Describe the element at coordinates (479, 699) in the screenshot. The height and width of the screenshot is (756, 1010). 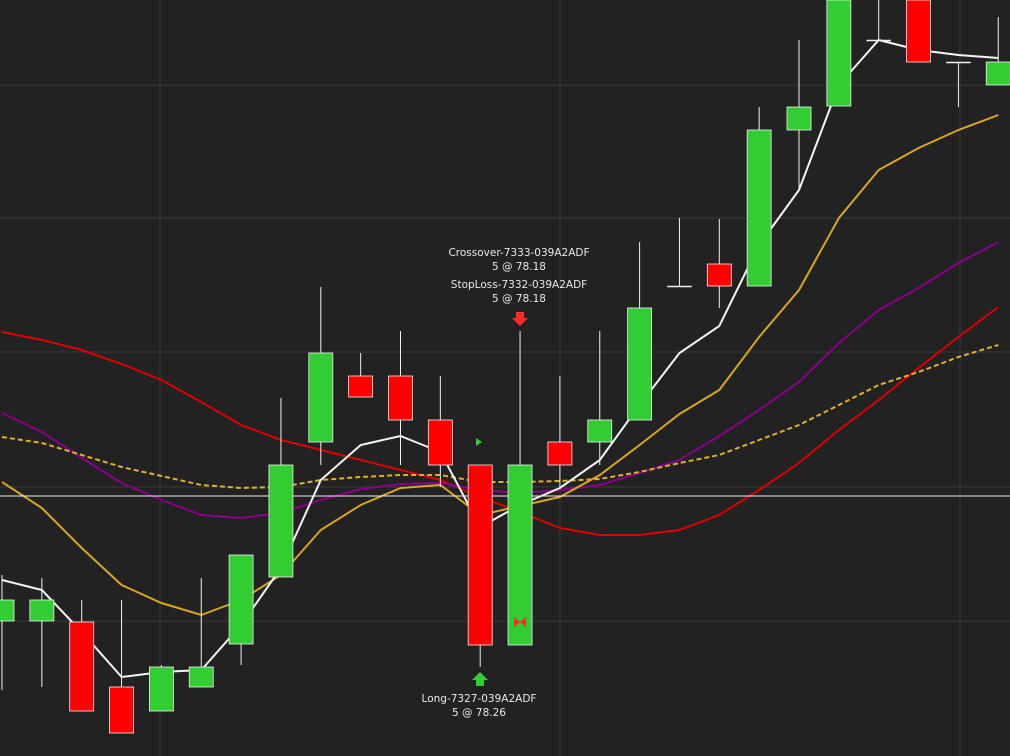
I see `annotation-name: Long-7327-039A2ADF` at that location.